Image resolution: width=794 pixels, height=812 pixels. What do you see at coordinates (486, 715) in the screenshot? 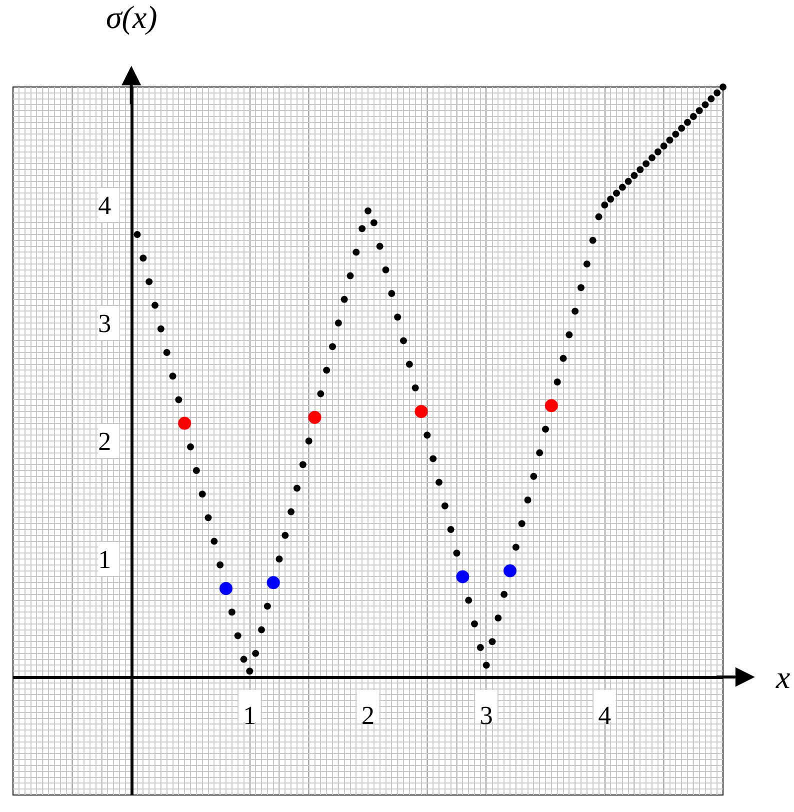
I see `x-tick-label: 3` at bounding box center [486, 715].